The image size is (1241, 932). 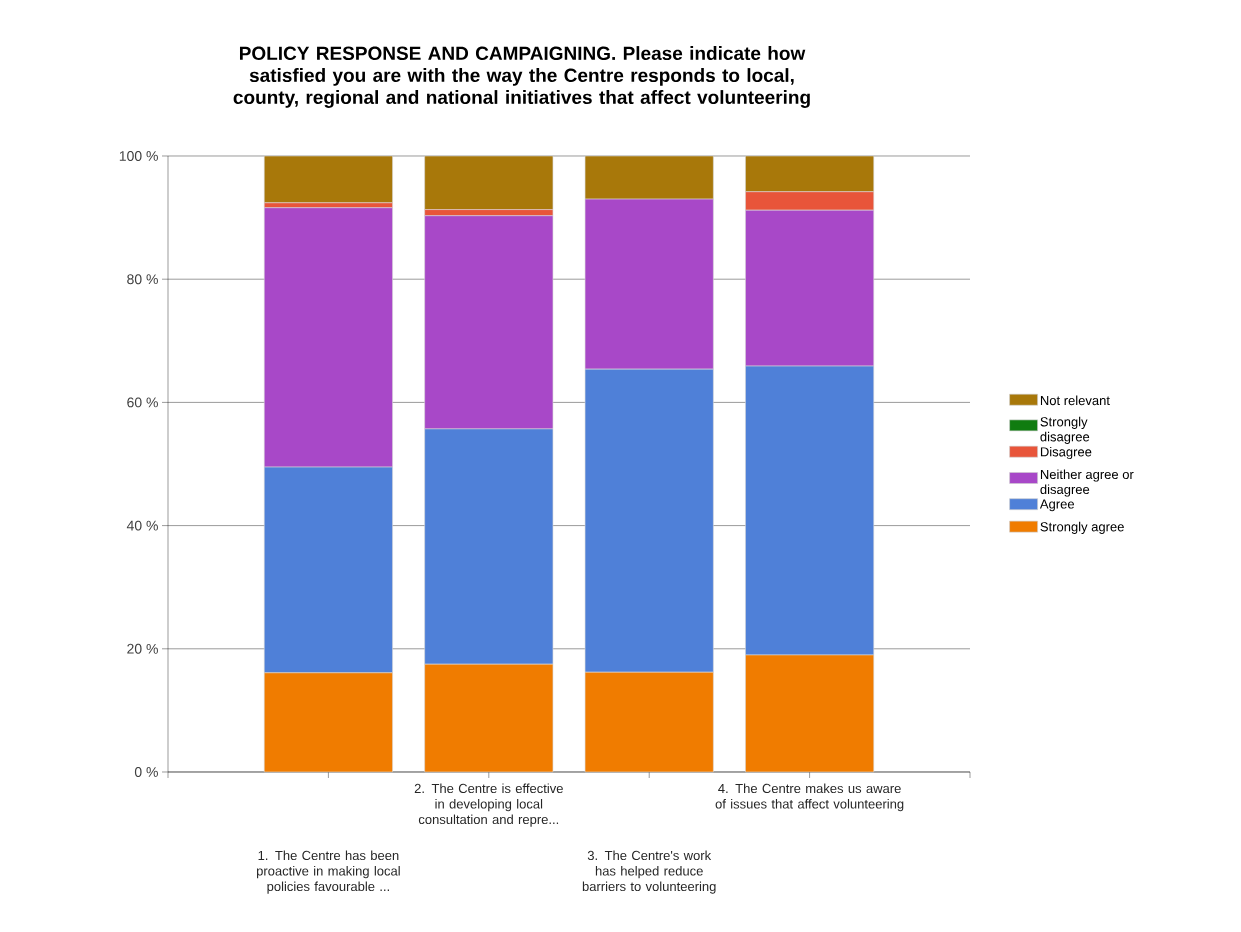 I want to click on legend-label: Strongly agree, so click(x=1082, y=527).